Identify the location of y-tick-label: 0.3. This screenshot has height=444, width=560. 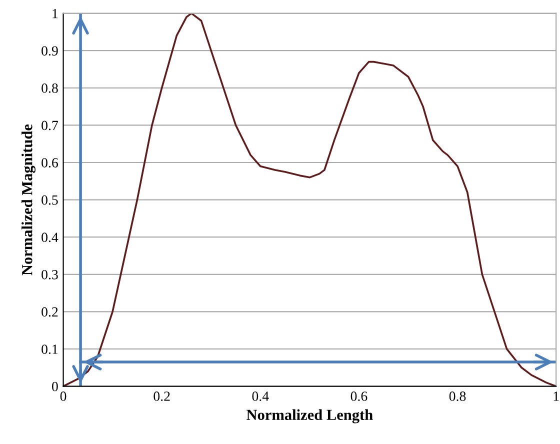
(50, 275).